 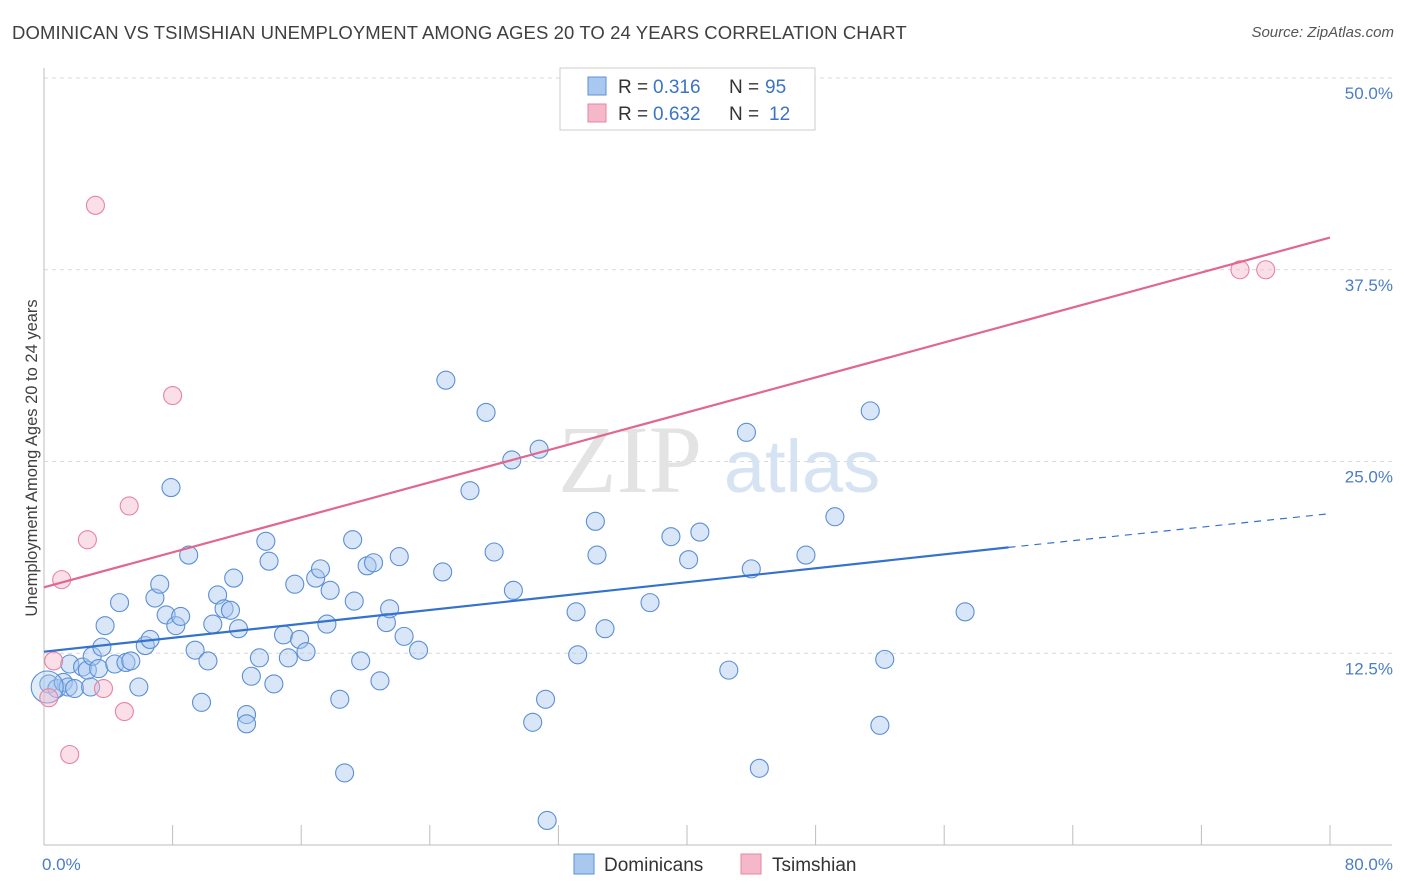 What do you see at coordinates (633, 87) in the screenshot?
I see `legend-r-label-1: R =` at bounding box center [633, 87].